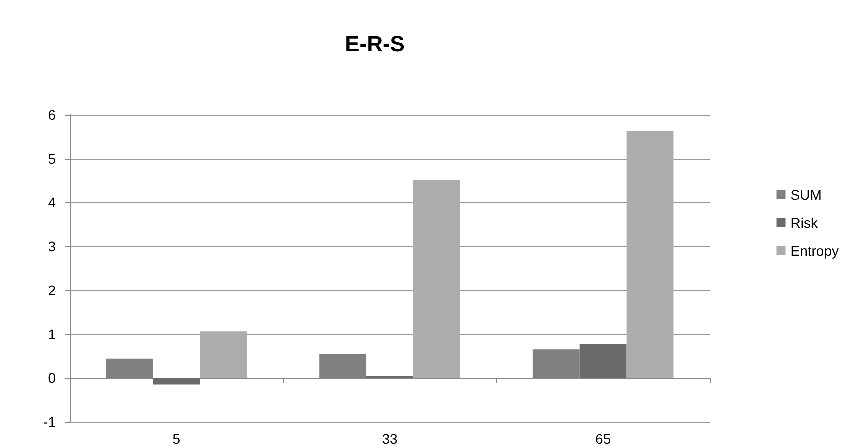 Image resolution: width=856 pixels, height=446 pixels. I want to click on y-tick-label: 1, so click(52, 334).